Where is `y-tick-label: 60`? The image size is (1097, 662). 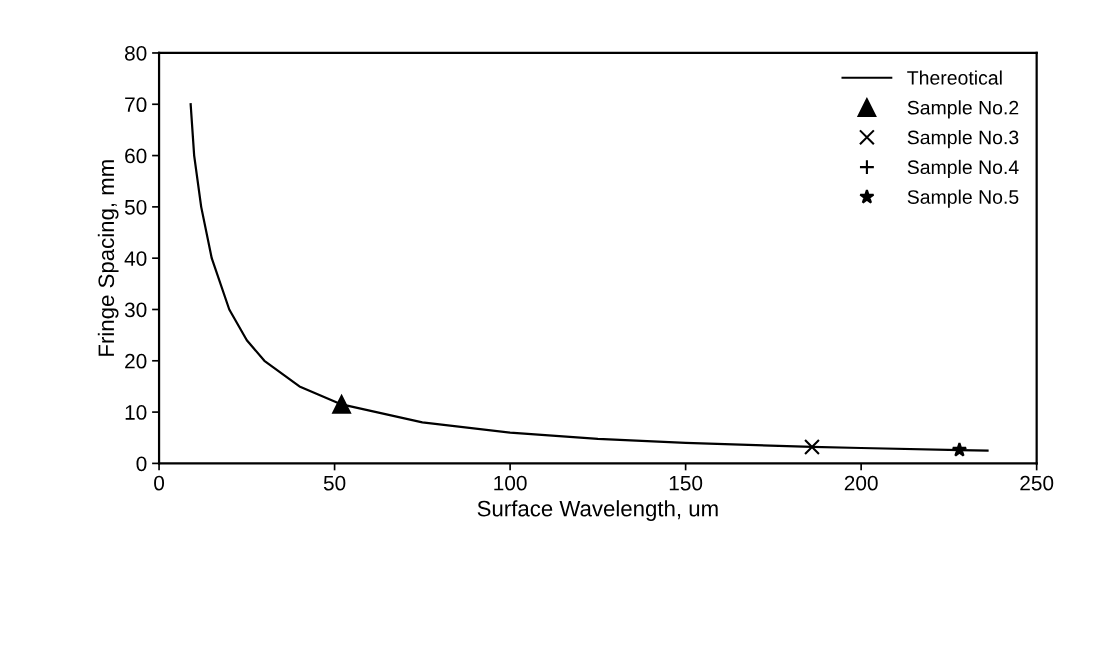 y-tick-label: 60 is located at coordinates (136, 156).